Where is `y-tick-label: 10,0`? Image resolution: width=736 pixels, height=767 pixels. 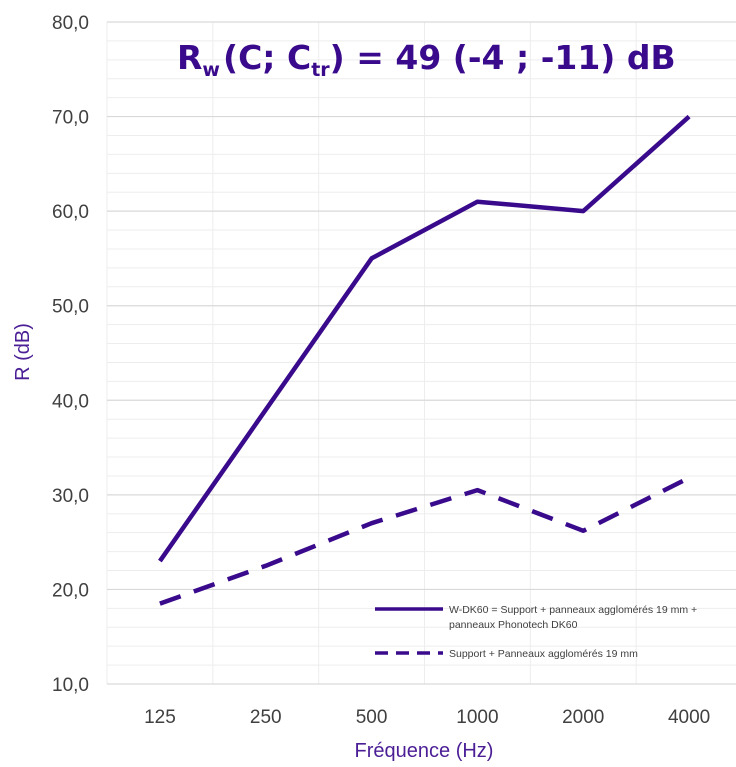
y-tick-label: 10,0 is located at coordinates (70, 685).